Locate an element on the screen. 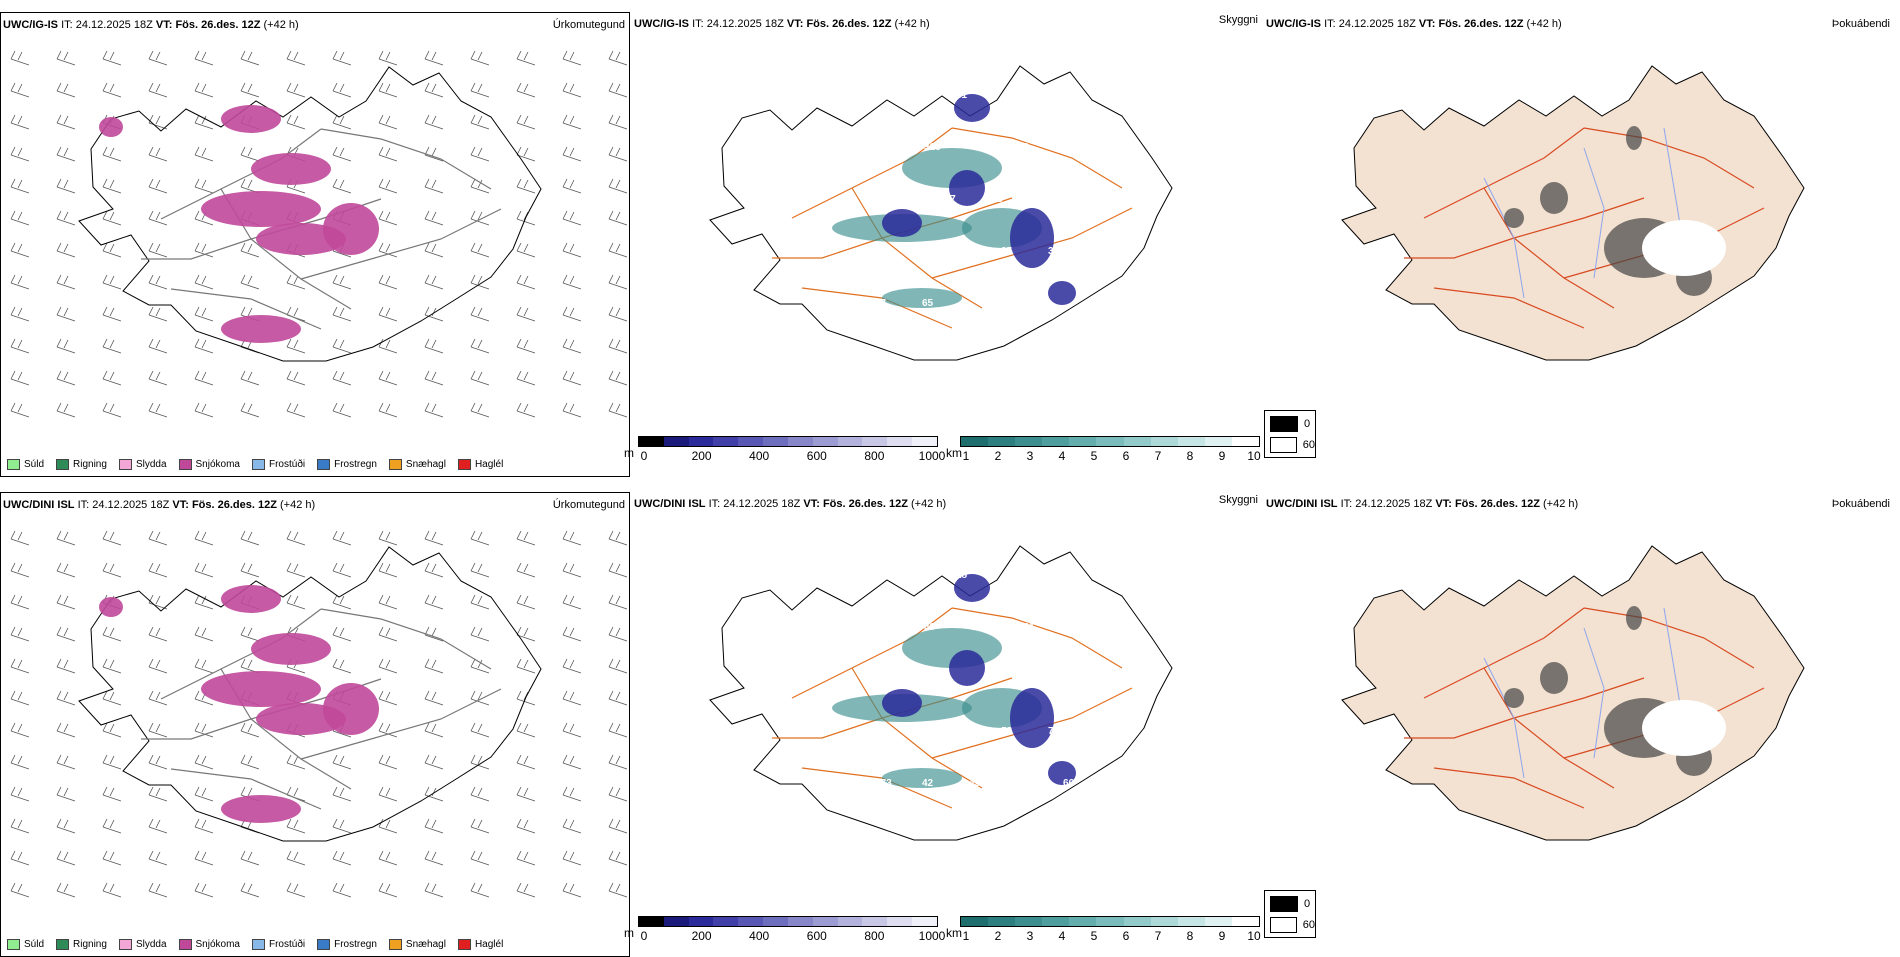  colorbar-tick: 600 is located at coordinates (816, 936).